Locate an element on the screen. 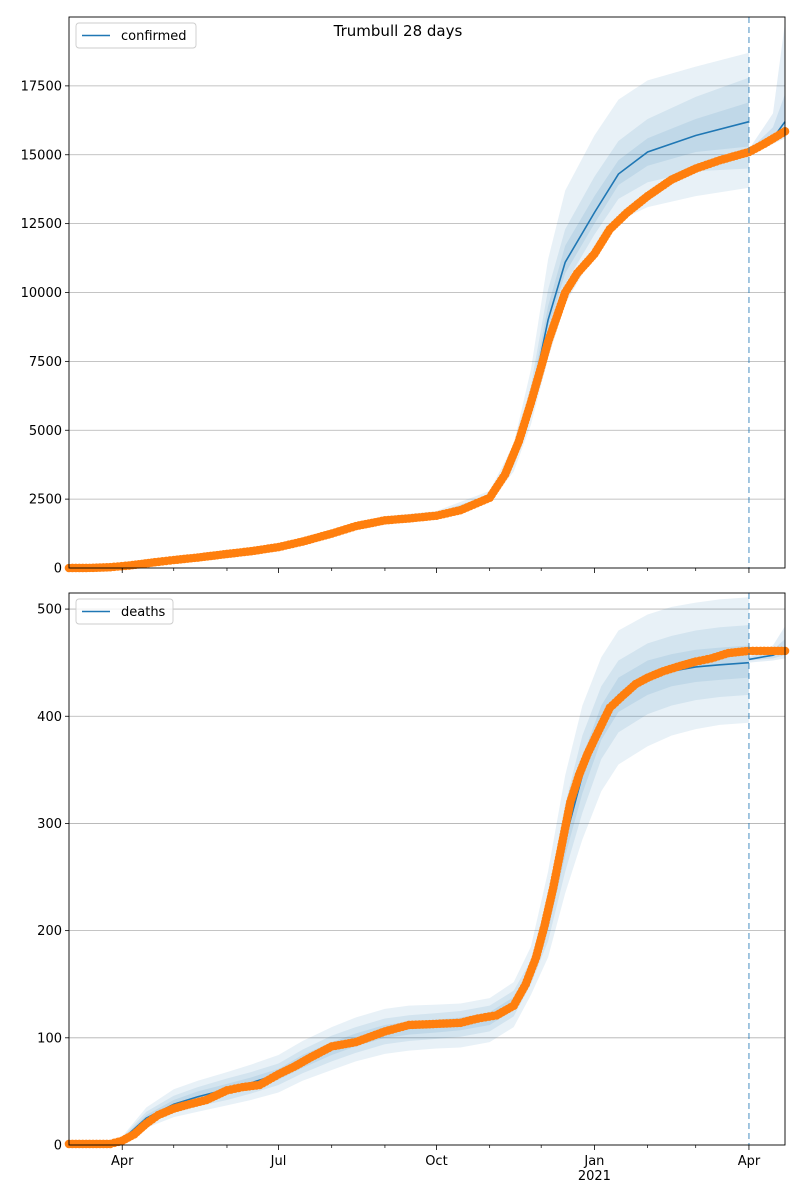 The height and width of the screenshot is (1200, 800). figure-title: Trumbull 28 days is located at coordinates (398, 31).